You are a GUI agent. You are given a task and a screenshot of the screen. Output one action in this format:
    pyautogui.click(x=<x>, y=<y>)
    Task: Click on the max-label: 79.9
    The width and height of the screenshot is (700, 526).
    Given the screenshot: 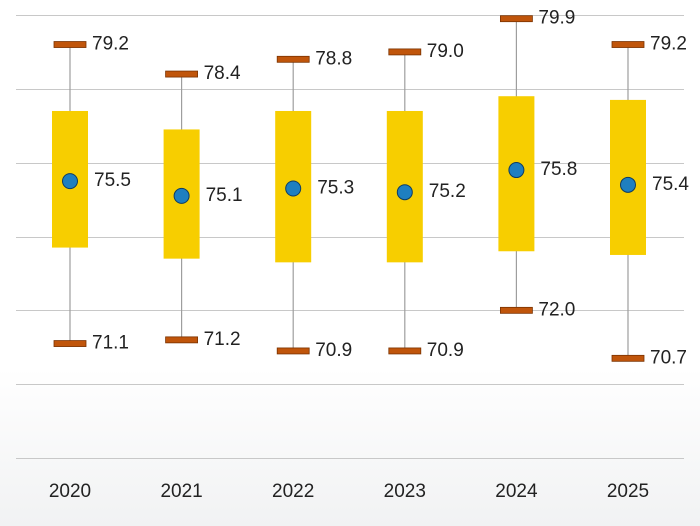 What is the action you would take?
    pyautogui.click(x=556, y=18)
    